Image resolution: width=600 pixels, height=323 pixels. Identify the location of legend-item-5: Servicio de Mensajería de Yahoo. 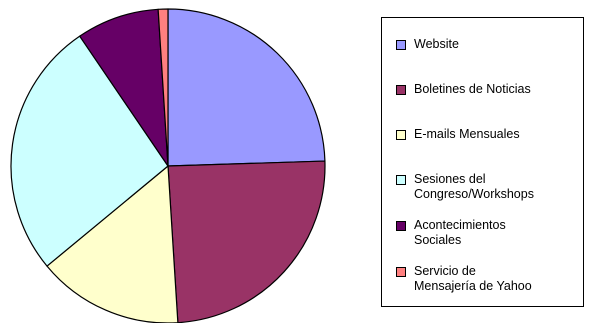
(488, 279).